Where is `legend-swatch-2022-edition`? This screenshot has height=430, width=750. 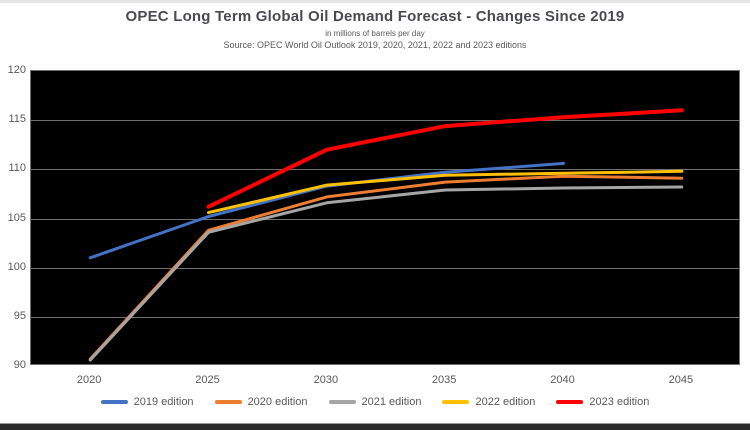 legend-swatch-2022-edition is located at coordinates (456, 402).